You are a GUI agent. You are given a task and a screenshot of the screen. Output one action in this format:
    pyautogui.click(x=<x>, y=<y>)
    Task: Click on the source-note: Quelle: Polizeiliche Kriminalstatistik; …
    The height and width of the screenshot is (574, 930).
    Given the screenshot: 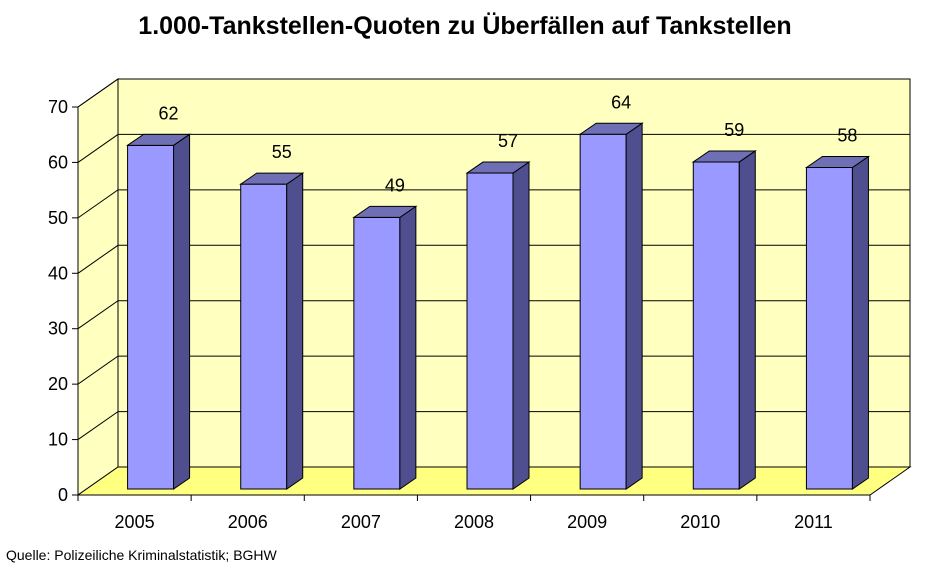 What is the action you would take?
    pyautogui.click(x=141, y=555)
    